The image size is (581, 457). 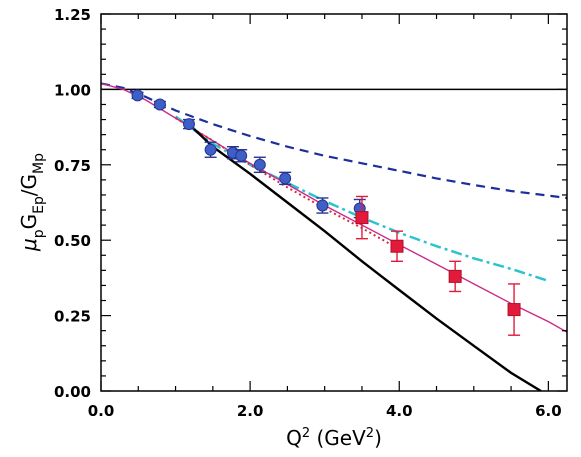 What do you see at coordinates (72, 392) in the screenshot?
I see `y-tick-label: 0.00` at bounding box center [72, 392].